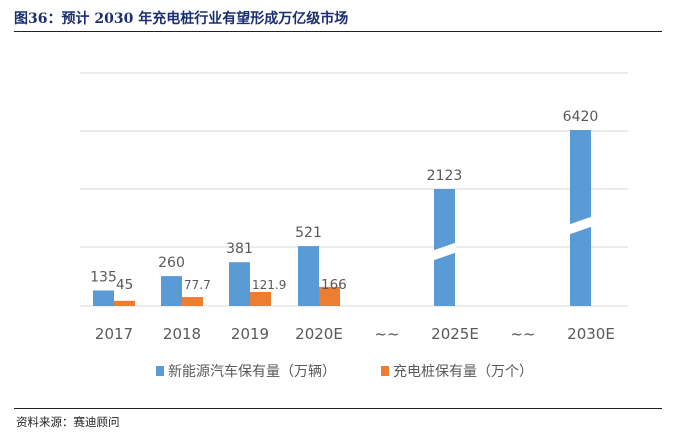  What do you see at coordinates (114, 334) in the screenshot?
I see `x-tick-0: 2017` at bounding box center [114, 334].